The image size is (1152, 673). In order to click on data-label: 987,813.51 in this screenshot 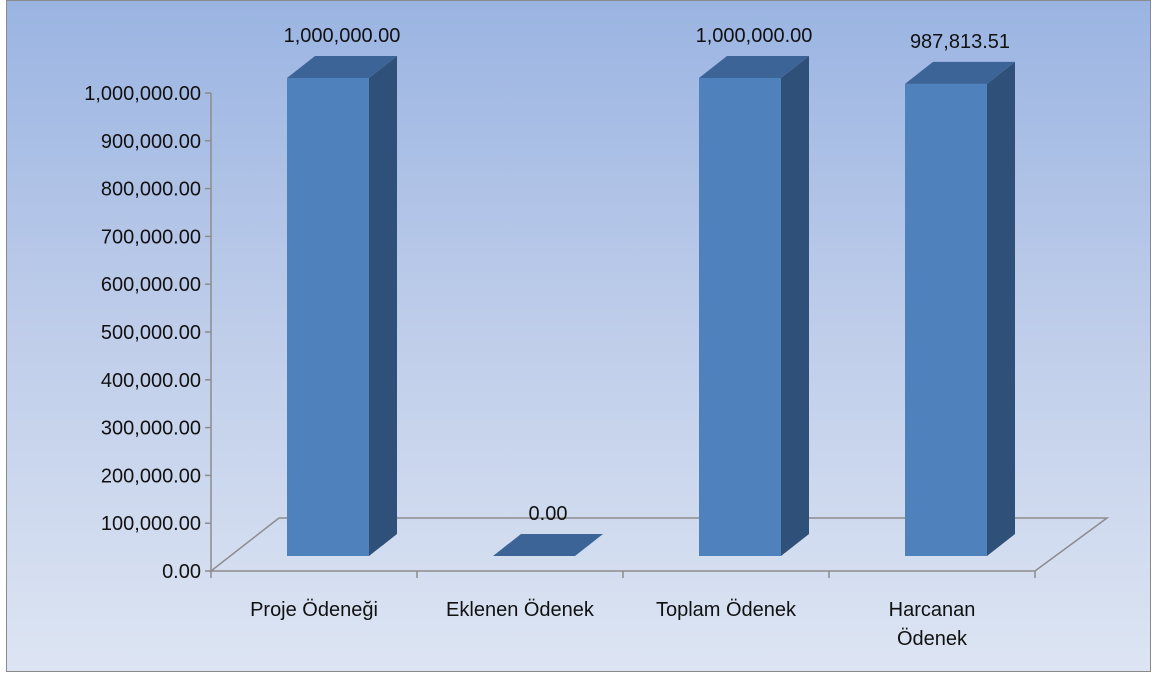, I will do `click(960, 42)`.